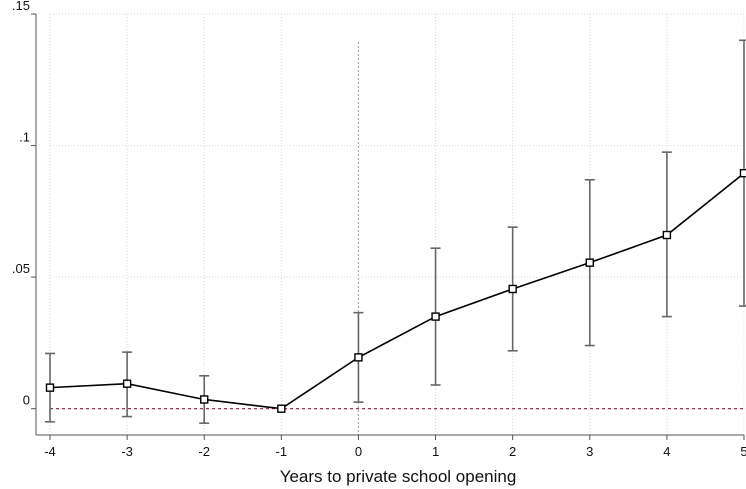  I want to click on y-tick-label: 0, so click(26, 400).